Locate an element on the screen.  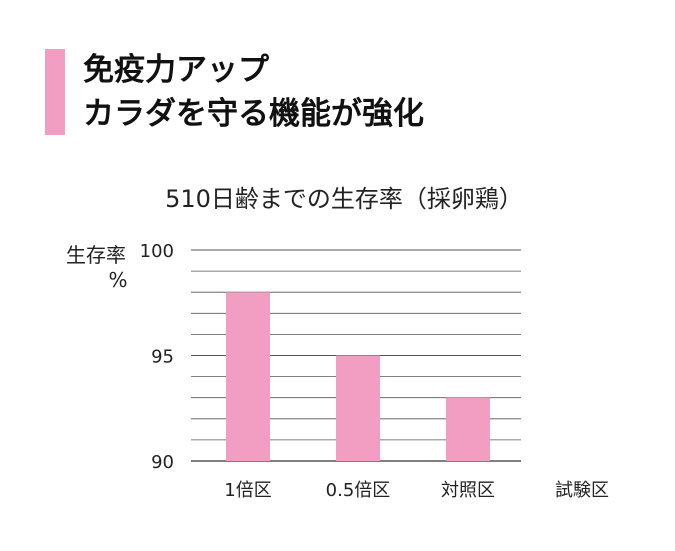
y-axis-unit: % is located at coordinates (117, 280).